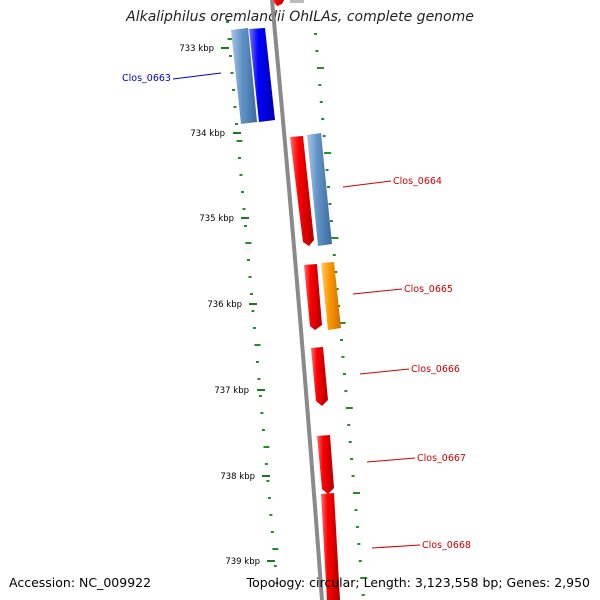 The image size is (600, 600). What do you see at coordinates (428, 289) in the screenshot?
I see `gene-label-clos-0665: Clos_0665` at bounding box center [428, 289].